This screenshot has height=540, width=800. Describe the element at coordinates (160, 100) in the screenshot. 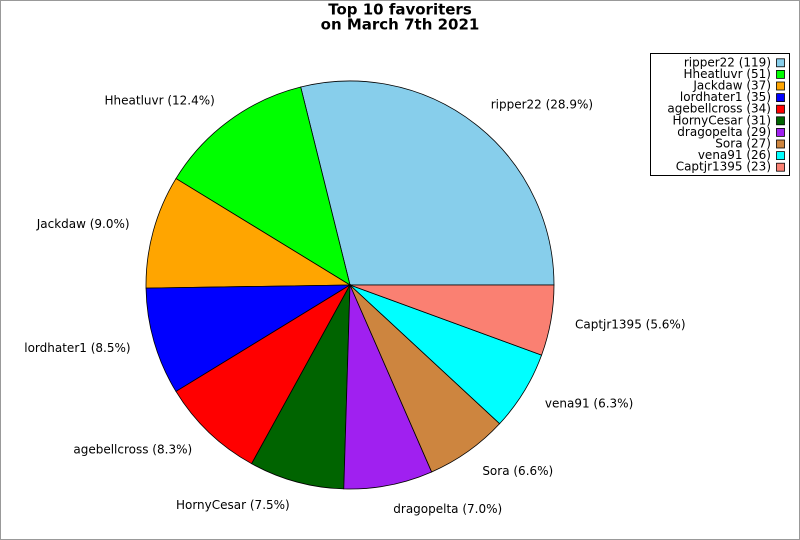

I see `slice-label: Hheatluvr (12.4%)` at that location.